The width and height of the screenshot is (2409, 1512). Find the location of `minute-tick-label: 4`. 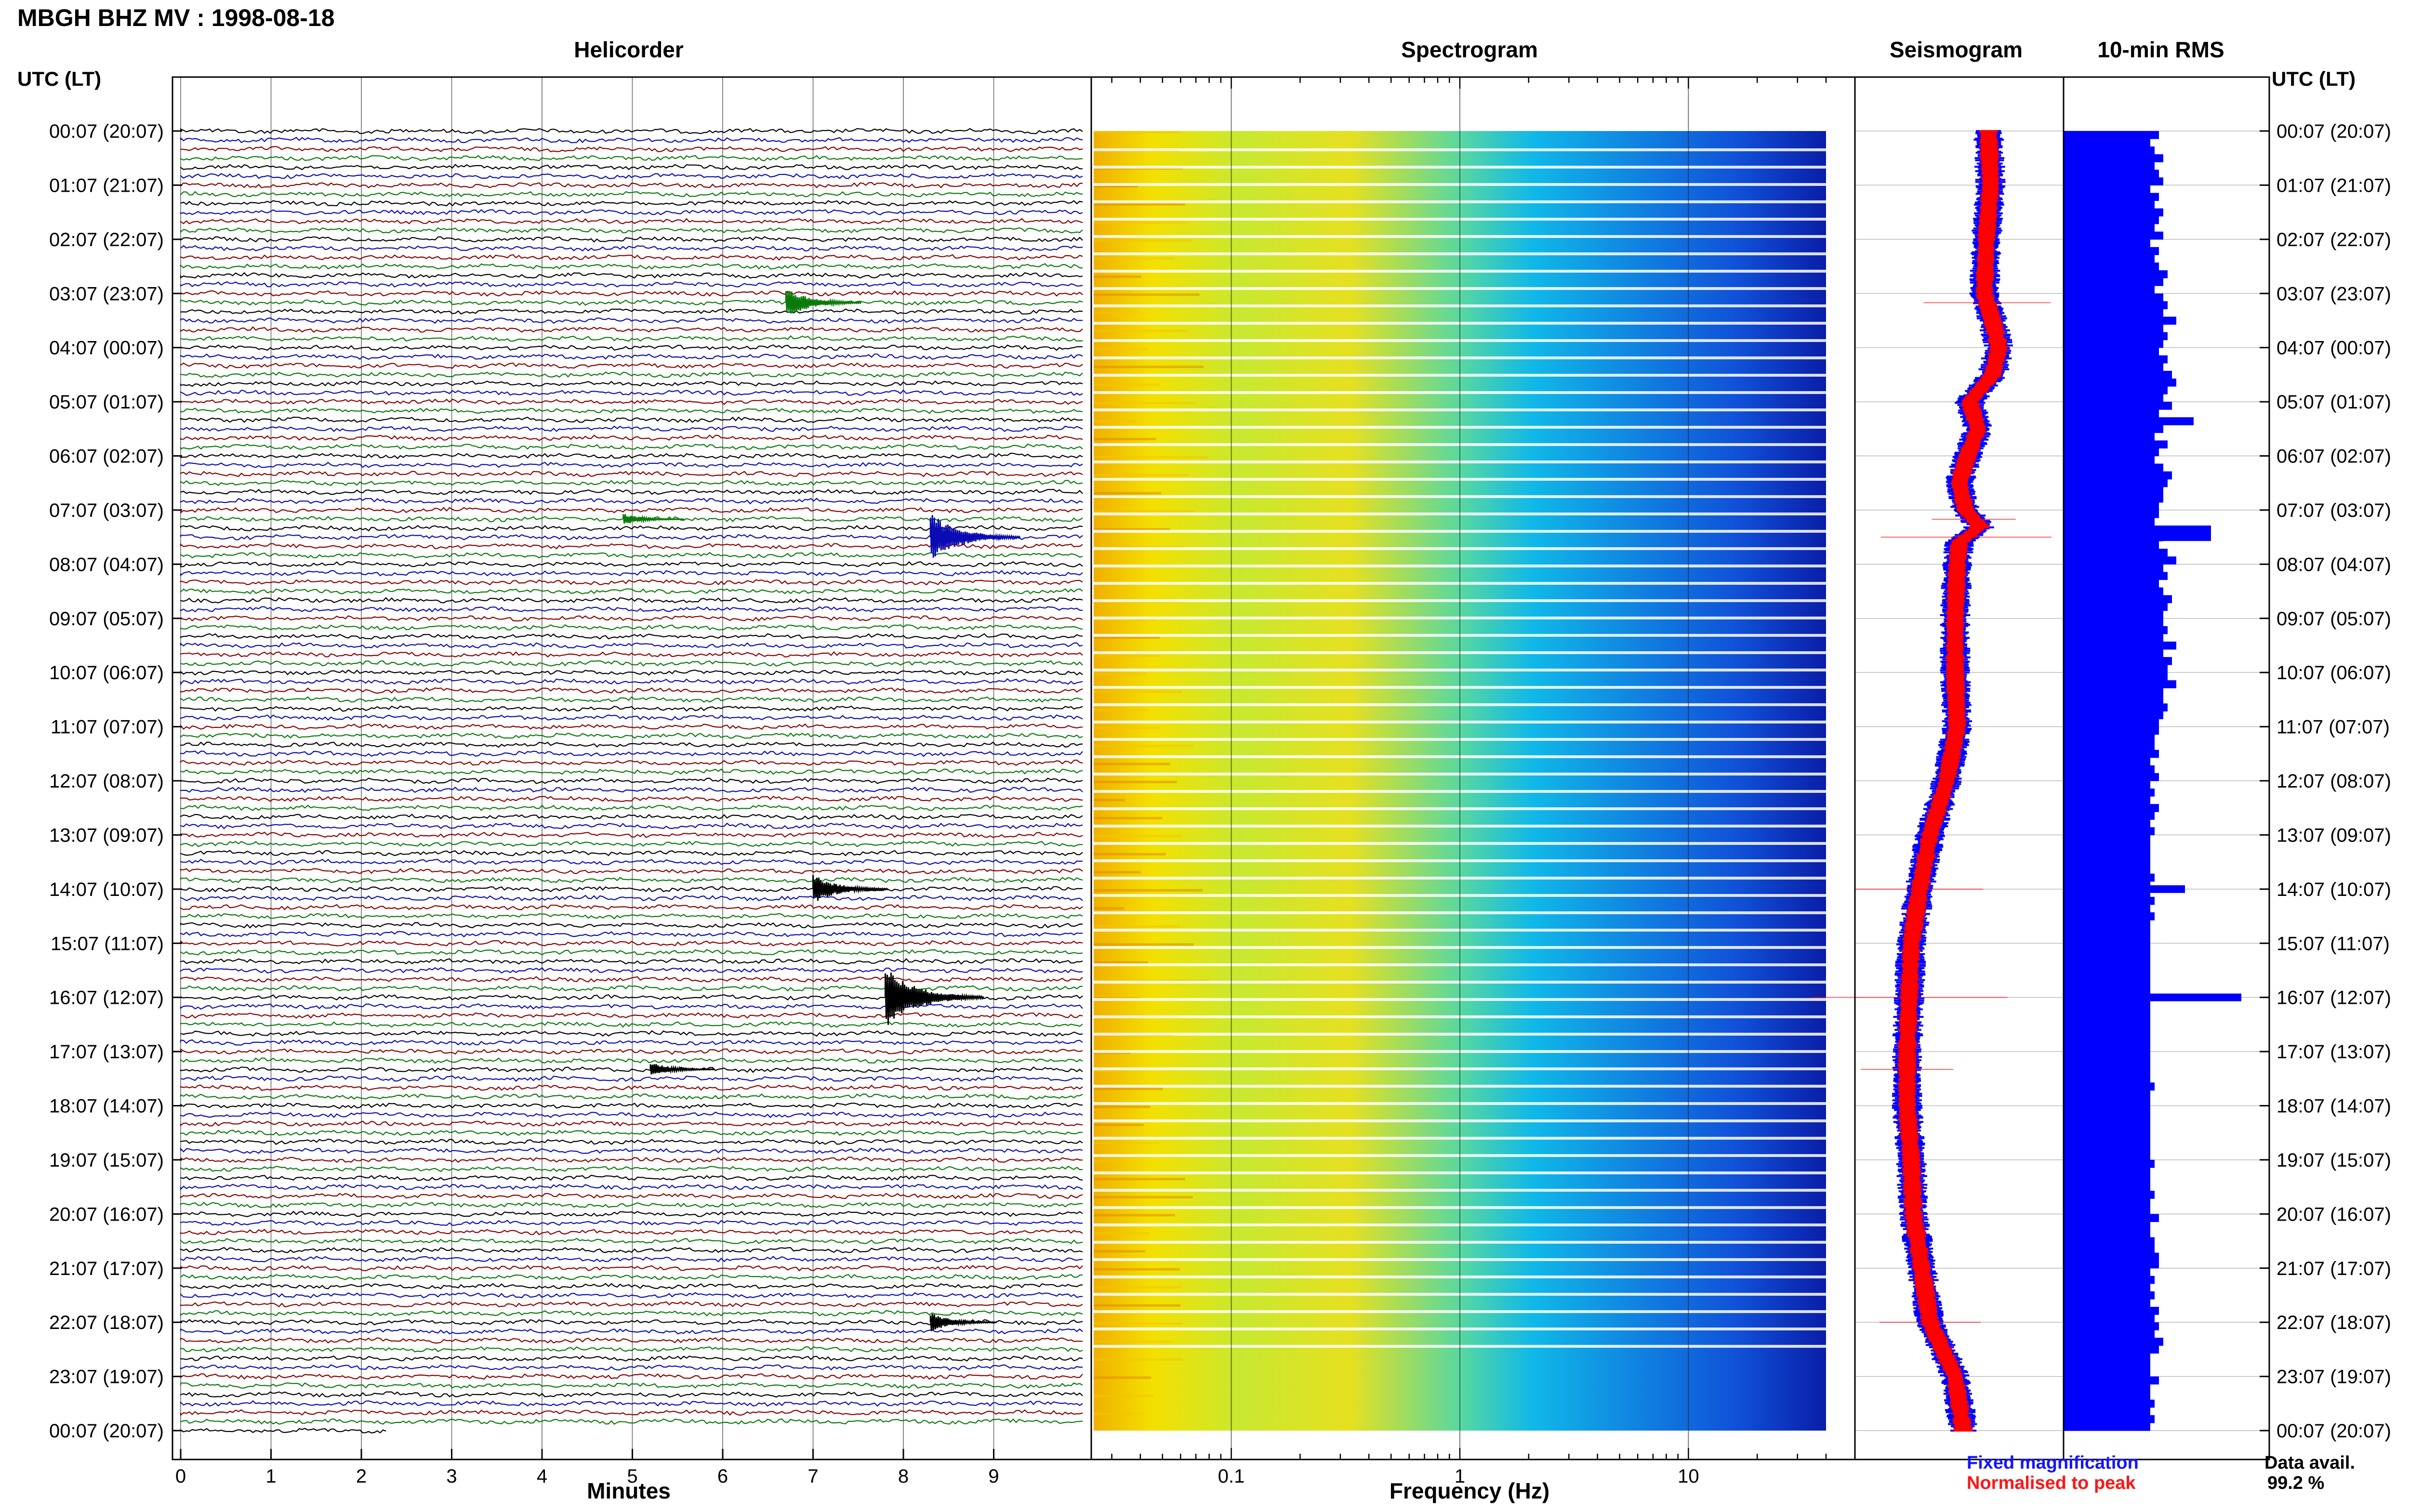

minute-tick-label: 4 is located at coordinates (542, 1476).